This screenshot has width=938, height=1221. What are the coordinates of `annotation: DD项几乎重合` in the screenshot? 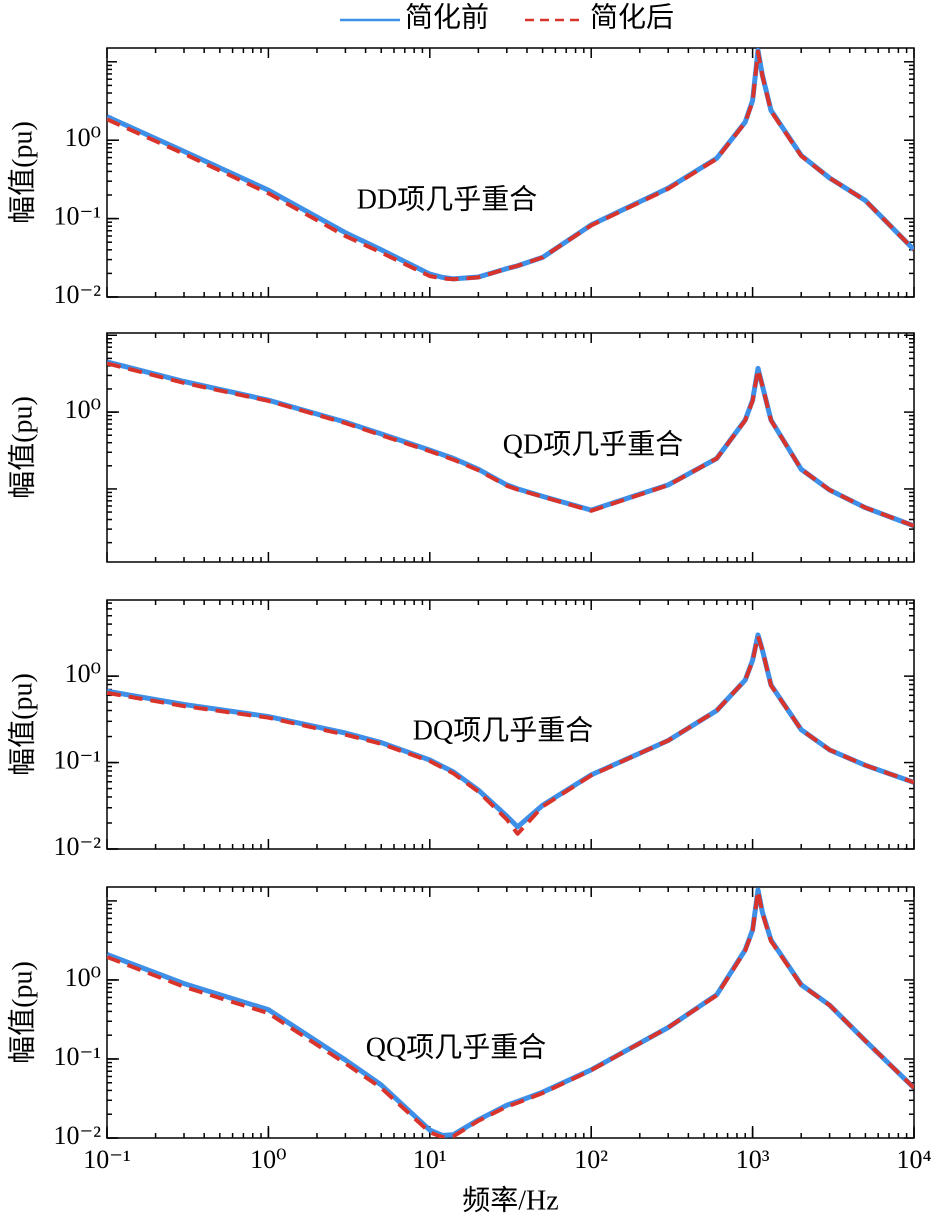 It's located at (447, 199).